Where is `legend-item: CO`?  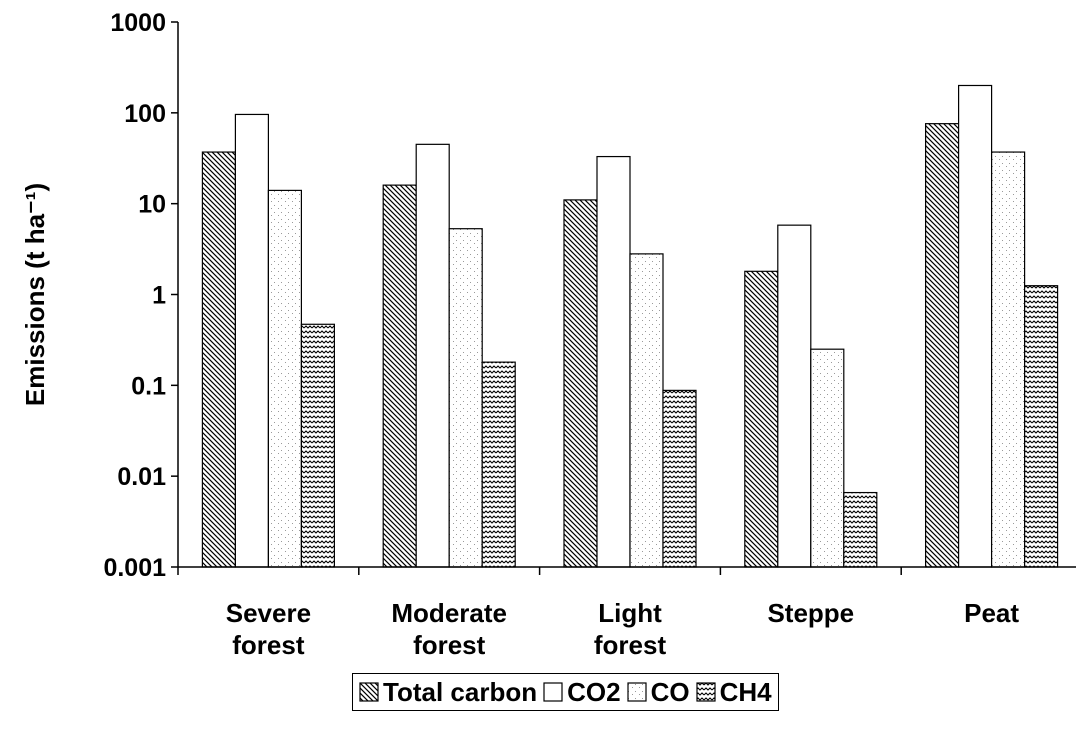
legend-item: CO is located at coordinates (658, 692).